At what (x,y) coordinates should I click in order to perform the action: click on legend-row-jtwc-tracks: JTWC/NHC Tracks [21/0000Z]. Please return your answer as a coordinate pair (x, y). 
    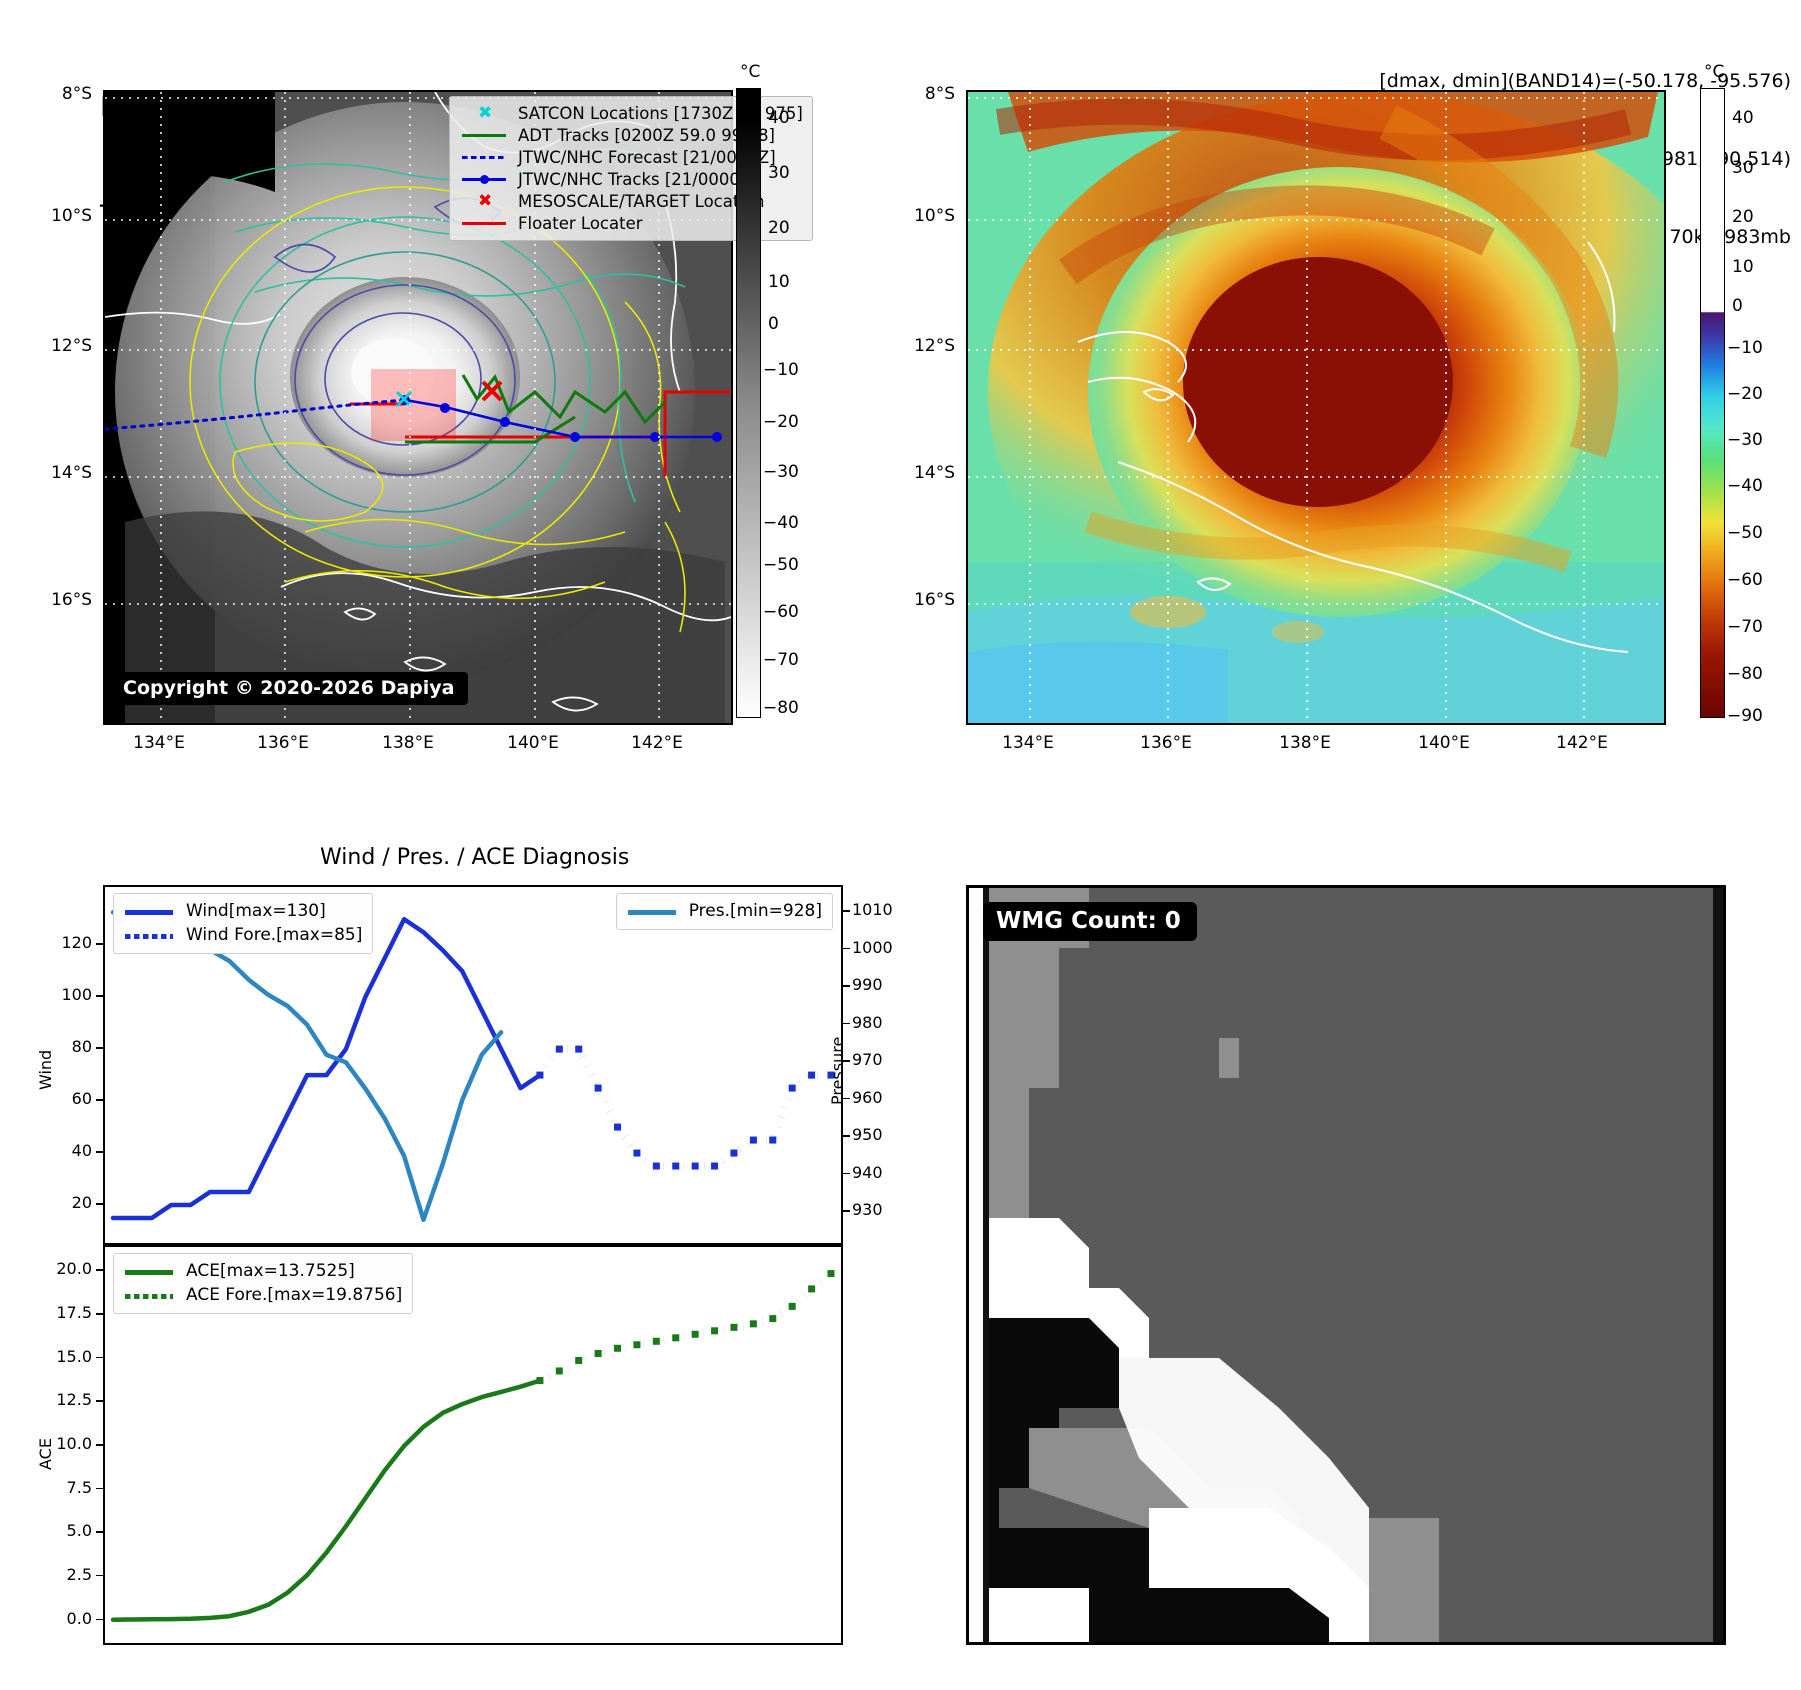
    Looking at the image, I should click on (630, 179).